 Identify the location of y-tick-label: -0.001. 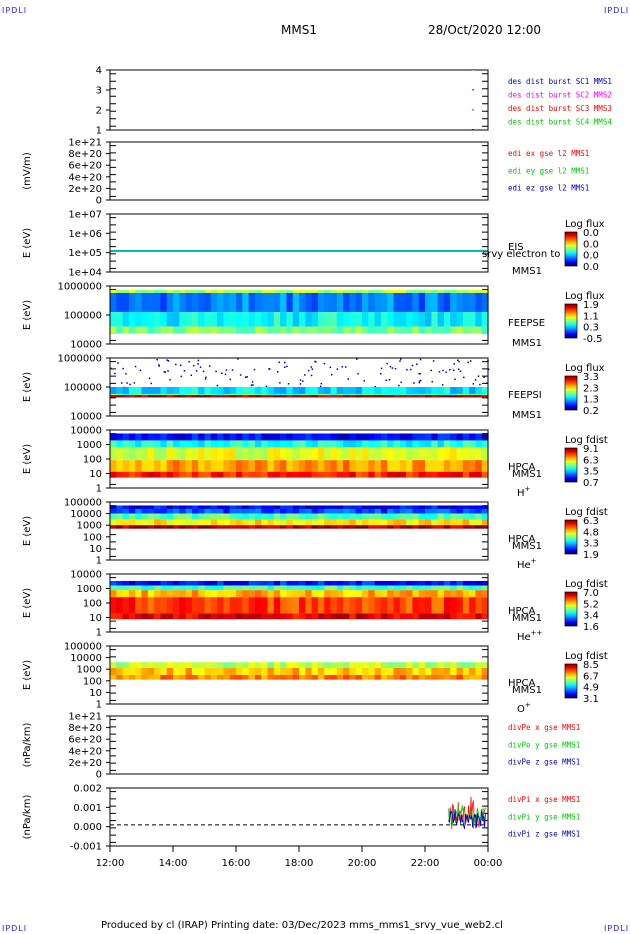
(86, 847).